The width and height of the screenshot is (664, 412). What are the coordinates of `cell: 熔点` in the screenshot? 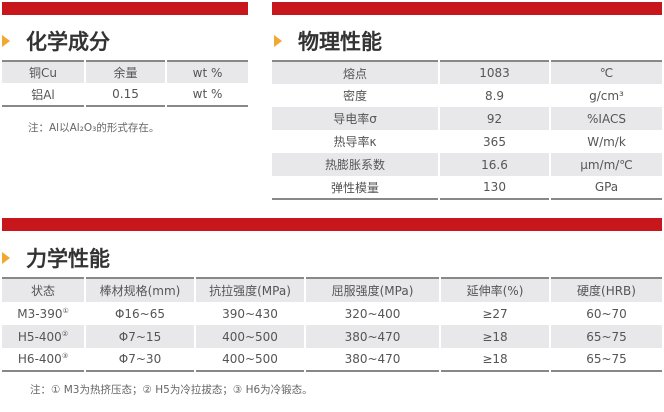 It's located at (356, 72).